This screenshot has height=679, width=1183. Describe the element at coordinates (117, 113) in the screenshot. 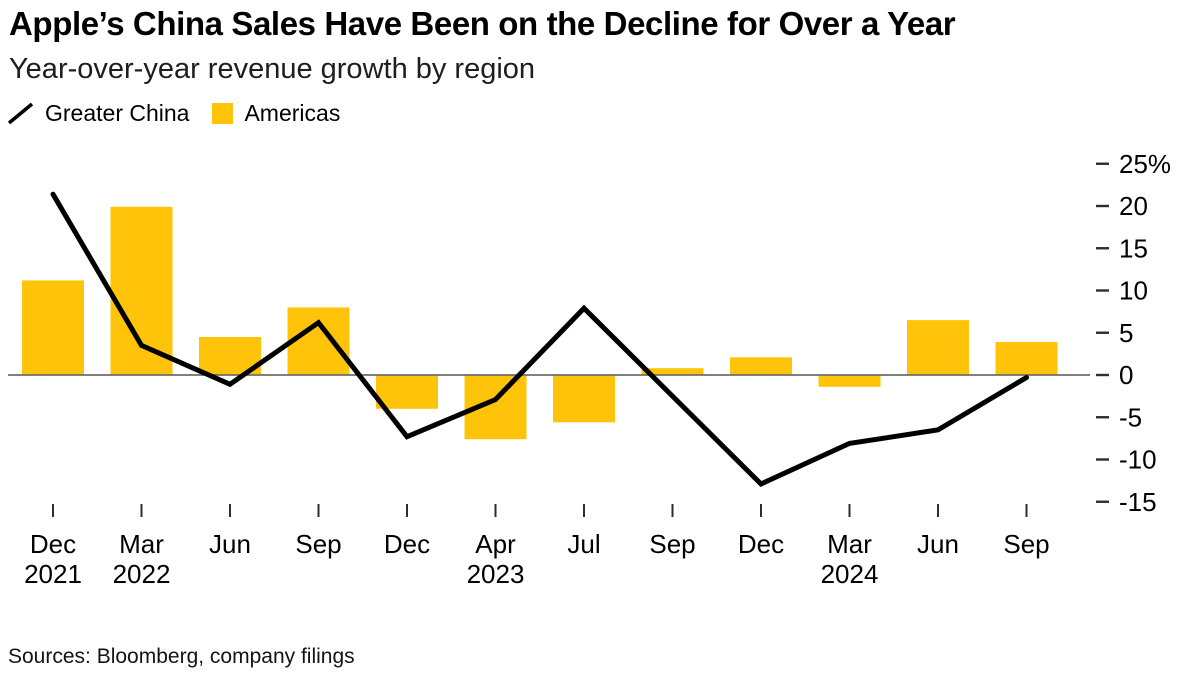

I see `legend-label-greater-china: Greater China` at that location.